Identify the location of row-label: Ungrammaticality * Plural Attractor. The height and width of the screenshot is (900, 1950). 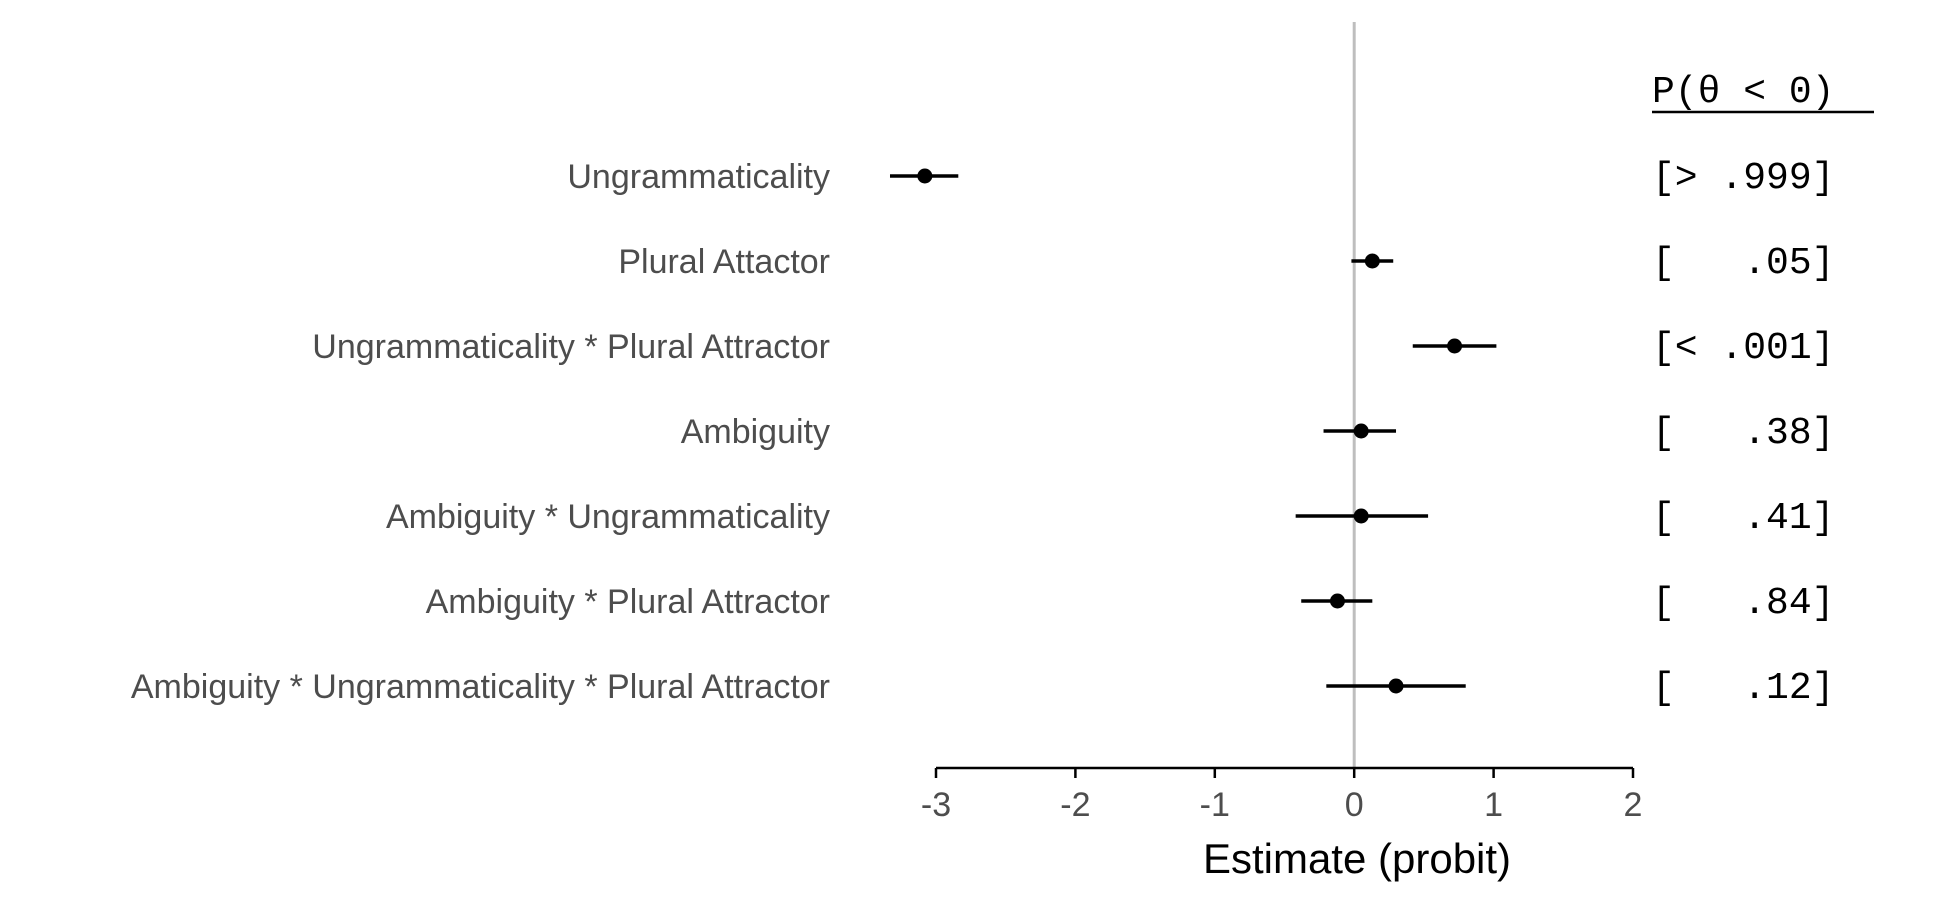
(571, 347).